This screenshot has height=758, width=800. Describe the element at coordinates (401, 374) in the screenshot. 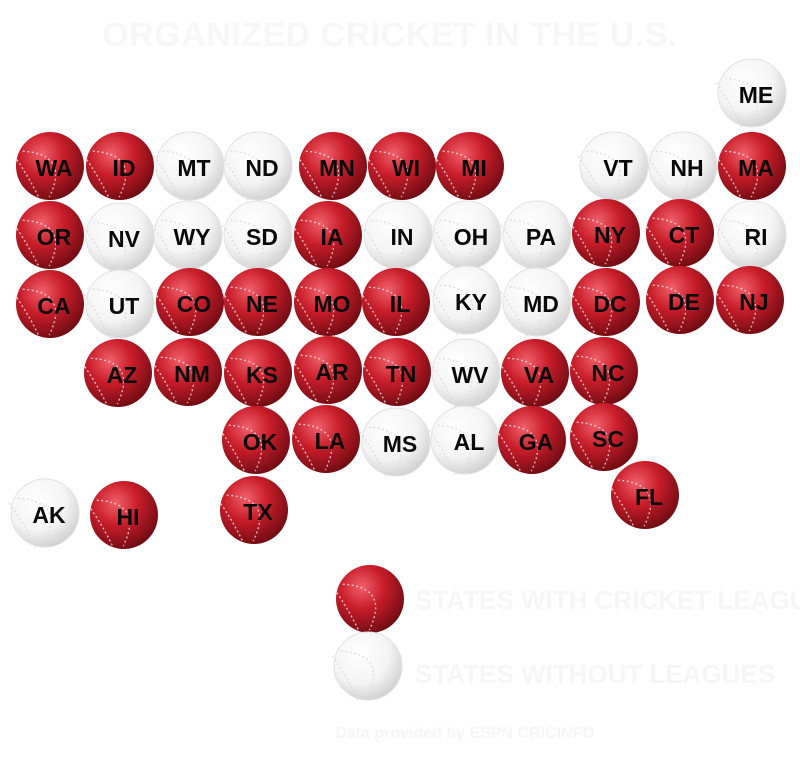

I see `state-label-tn: TN` at that location.